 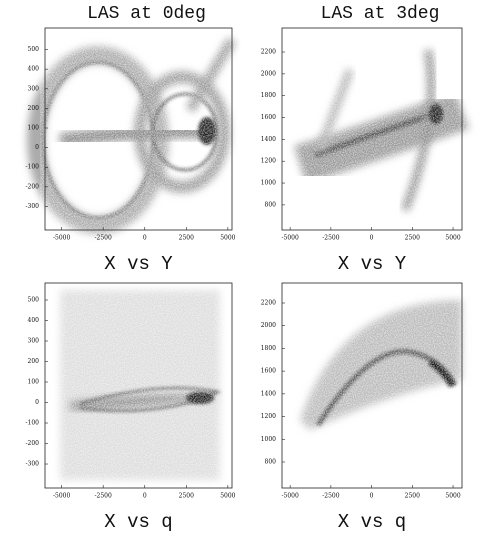 I want to click on panel-title: LAS at 3deg, so click(x=380, y=14).